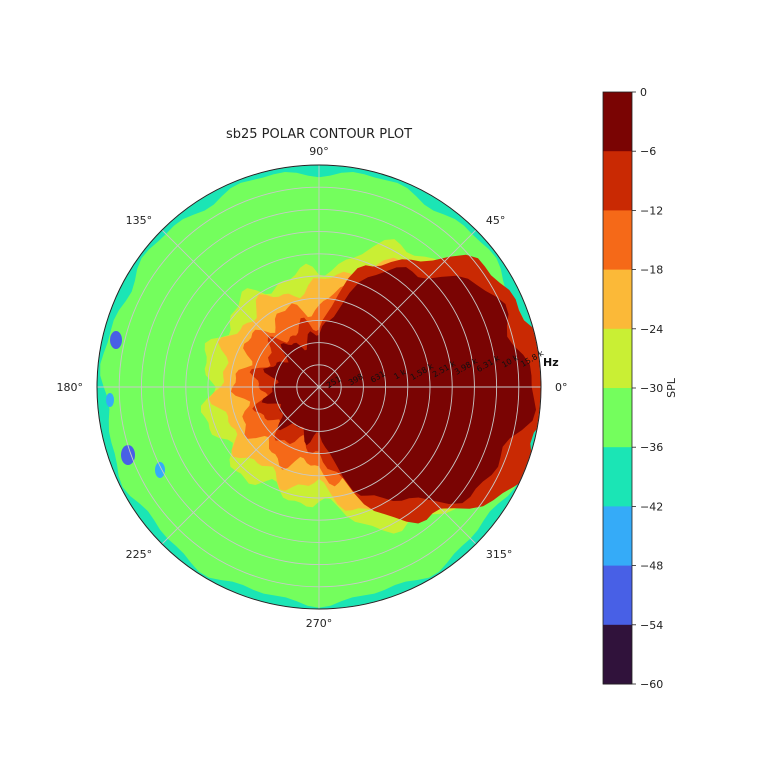 Image resolution: width=768 pixels, height=768 pixels. What do you see at coordinates (551, 362) in the screenshot?
I see `radial-unit-label: Hz` at bounding box center [551, 362].